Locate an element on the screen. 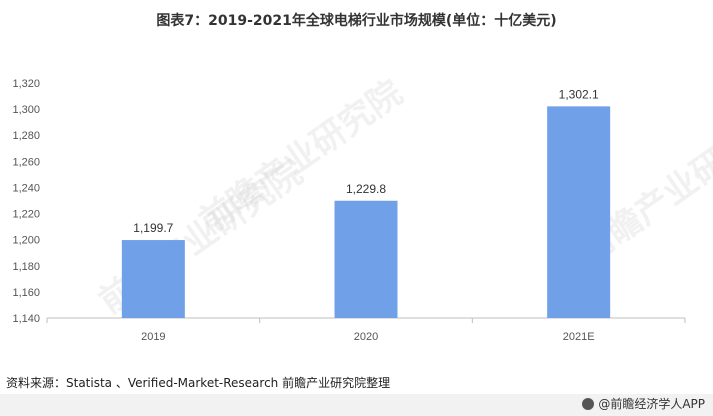  brand-label: @前瞻经济学人APP is located at coordinates (651, 404).